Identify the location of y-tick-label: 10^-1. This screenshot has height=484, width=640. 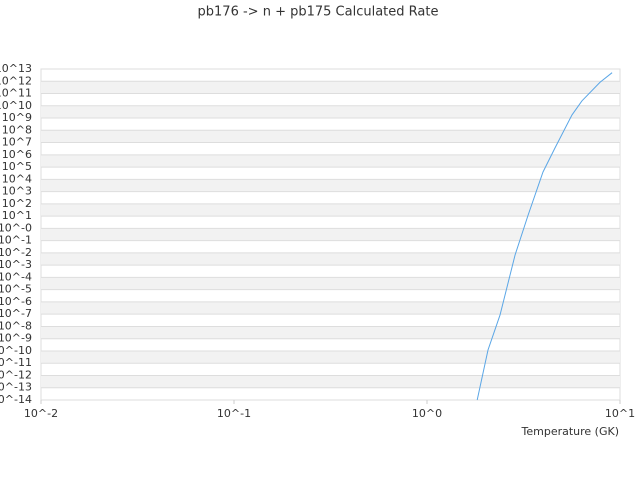
(16, 240).